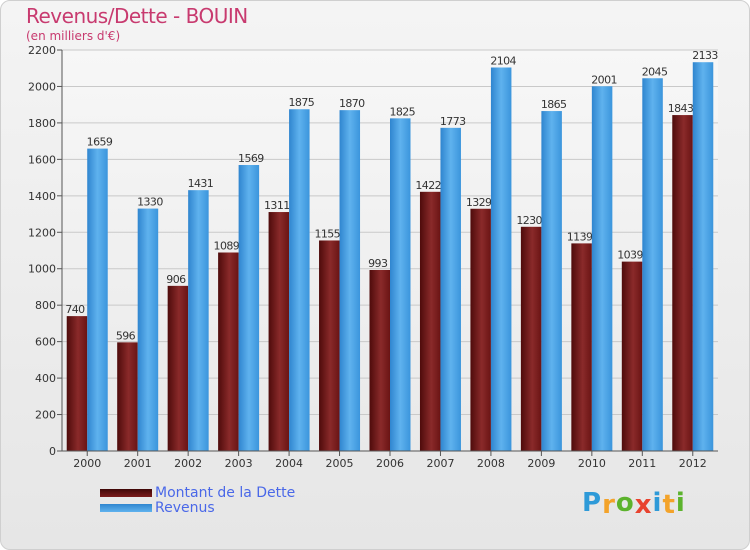 The image size is (750, 550). Describe the element at coordinates (73, 36) in the screenshot. I see `chart-subtitle: (en milliers d'€)` at that location.